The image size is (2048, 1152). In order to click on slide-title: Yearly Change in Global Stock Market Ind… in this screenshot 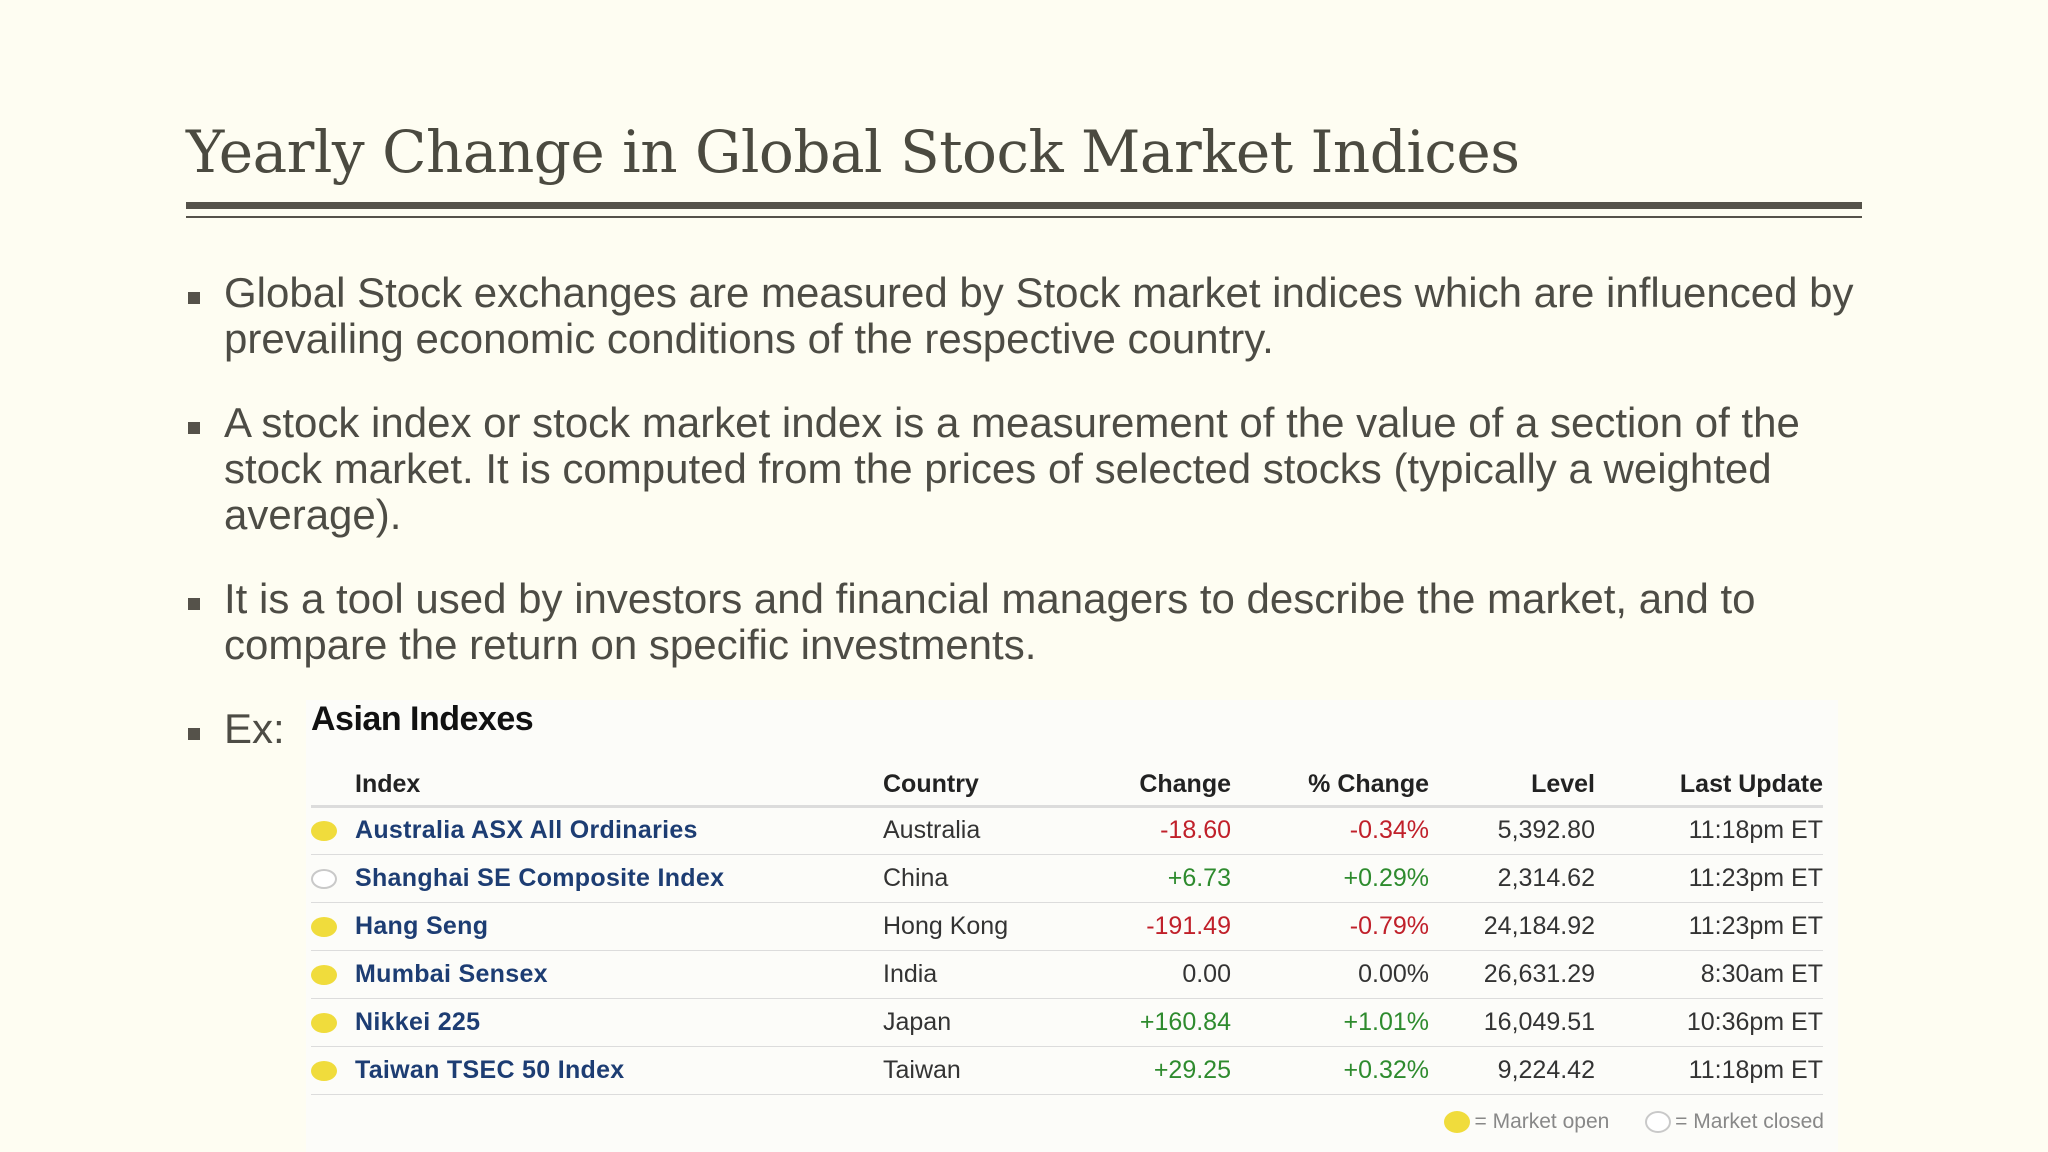, I will do `click(853, 152)`.